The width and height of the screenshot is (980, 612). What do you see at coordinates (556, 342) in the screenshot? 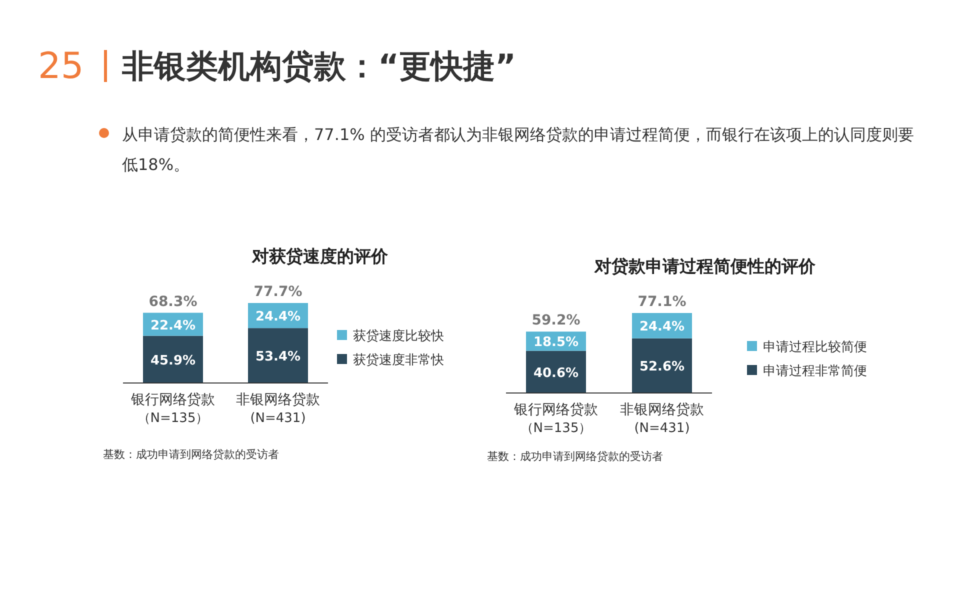
I see `data-label: 18.5%` at bounding box center [556, 342].